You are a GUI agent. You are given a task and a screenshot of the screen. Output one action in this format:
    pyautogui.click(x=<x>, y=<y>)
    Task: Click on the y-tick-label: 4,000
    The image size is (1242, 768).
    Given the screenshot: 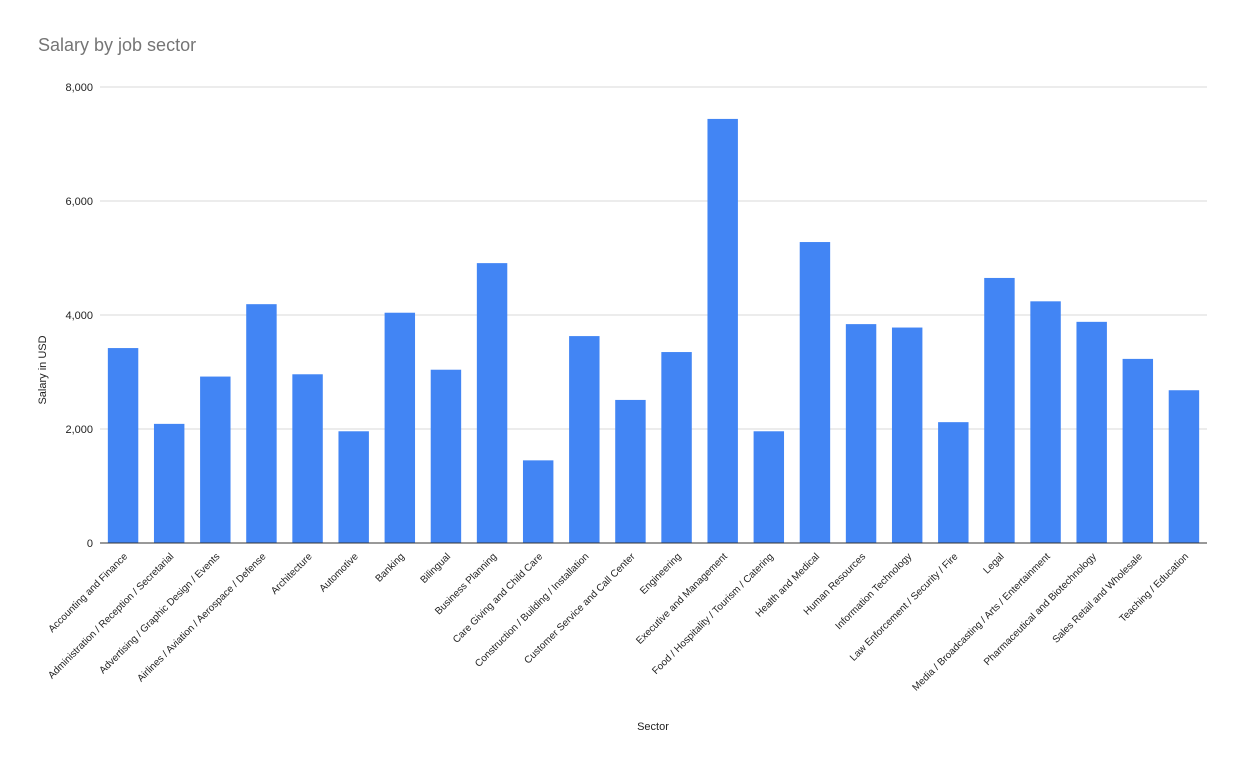 What is the action you would take?
    pyautogui.click(x=79, y=316)
    